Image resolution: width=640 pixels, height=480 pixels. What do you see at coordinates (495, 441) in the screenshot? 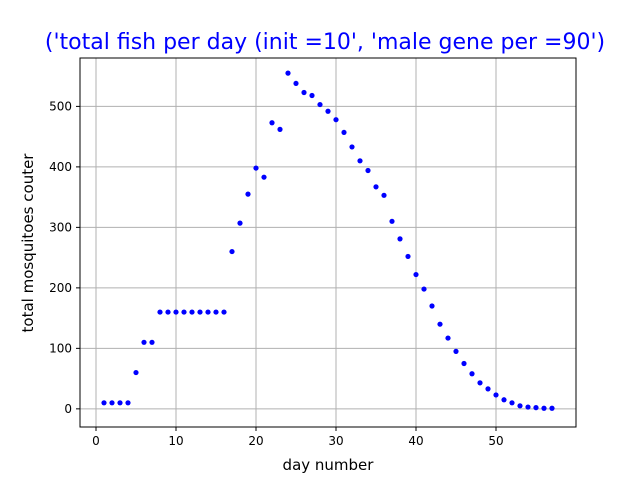
I see `x-tick-label: 50` at bounding box center [495, 441].